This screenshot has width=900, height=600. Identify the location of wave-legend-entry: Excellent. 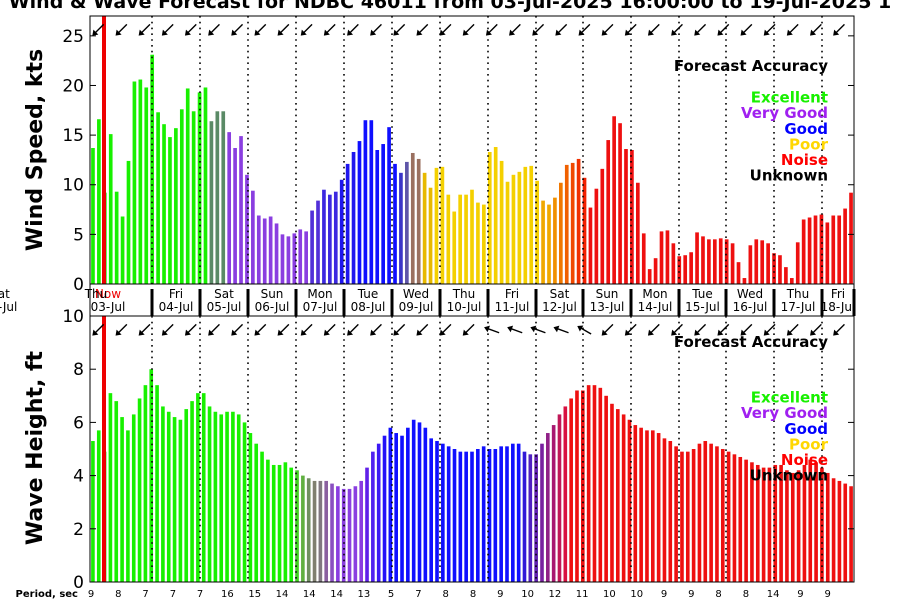
(789, 398).